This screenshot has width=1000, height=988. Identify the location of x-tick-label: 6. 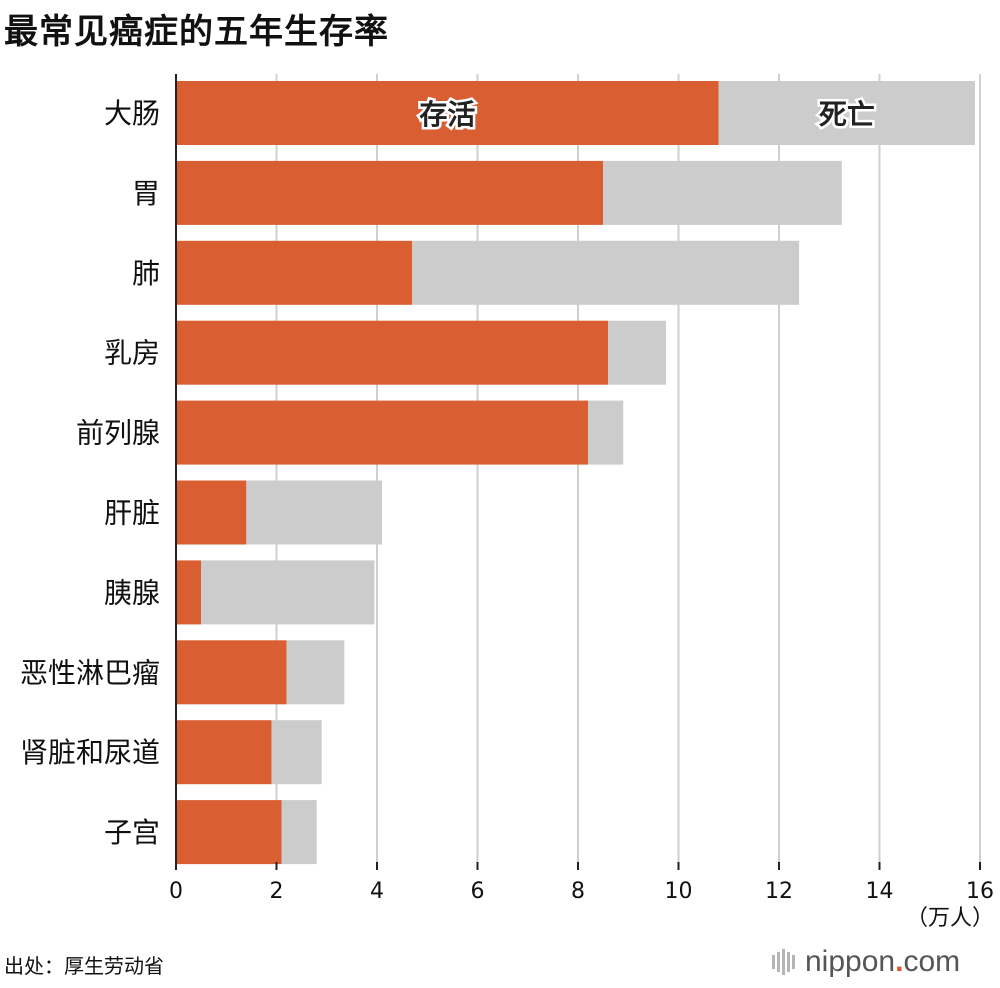
(478, 891).